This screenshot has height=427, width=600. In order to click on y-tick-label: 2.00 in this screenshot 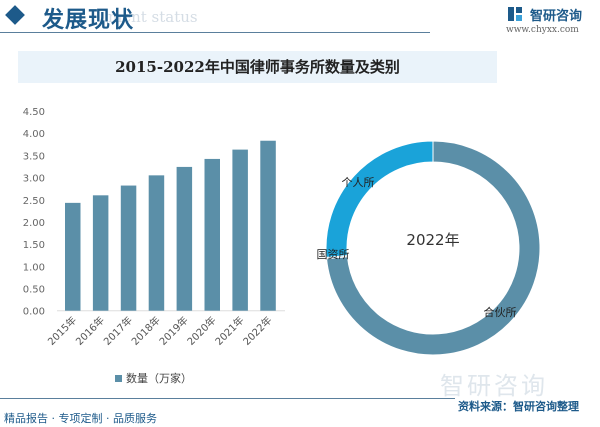, I will do `click(34, 223)`.